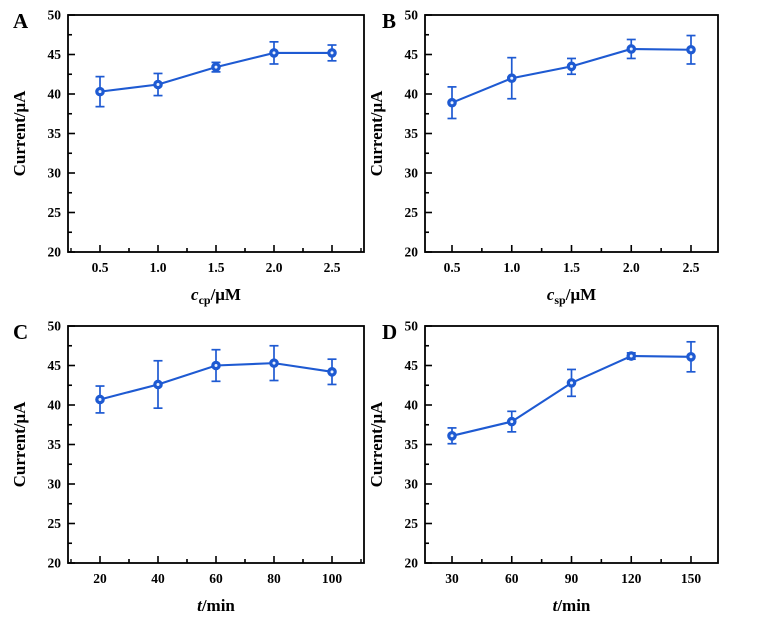 The height and width of the screenshot is (625, 764). Describe the element at coordinates (390, 332) in the screenshot. I see `panel-label-d: D` at that location.